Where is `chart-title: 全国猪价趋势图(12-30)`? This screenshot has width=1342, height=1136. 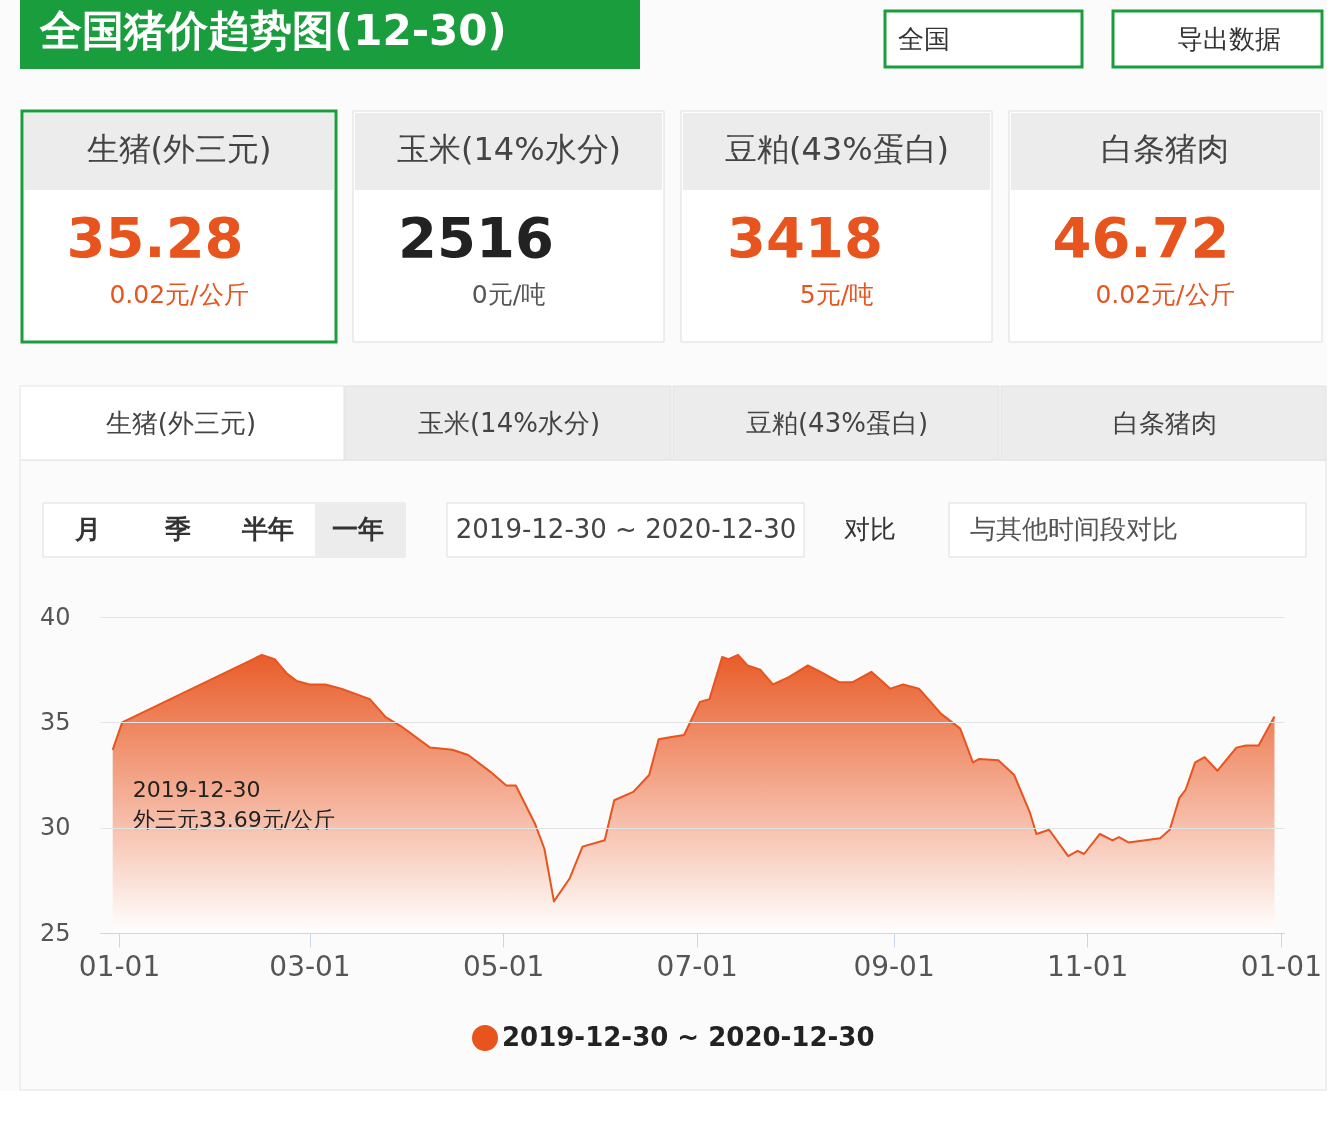 chart-title: 全国猪价趋势图(12-30) is located at coordinates (273, 30).